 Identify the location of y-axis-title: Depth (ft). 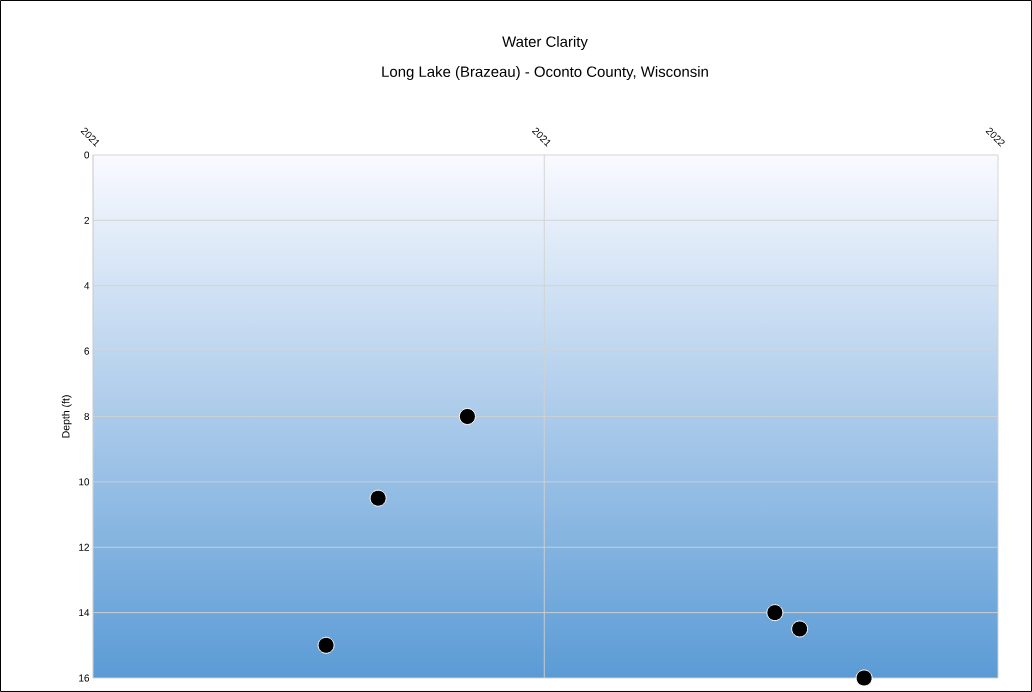
(66, 416).